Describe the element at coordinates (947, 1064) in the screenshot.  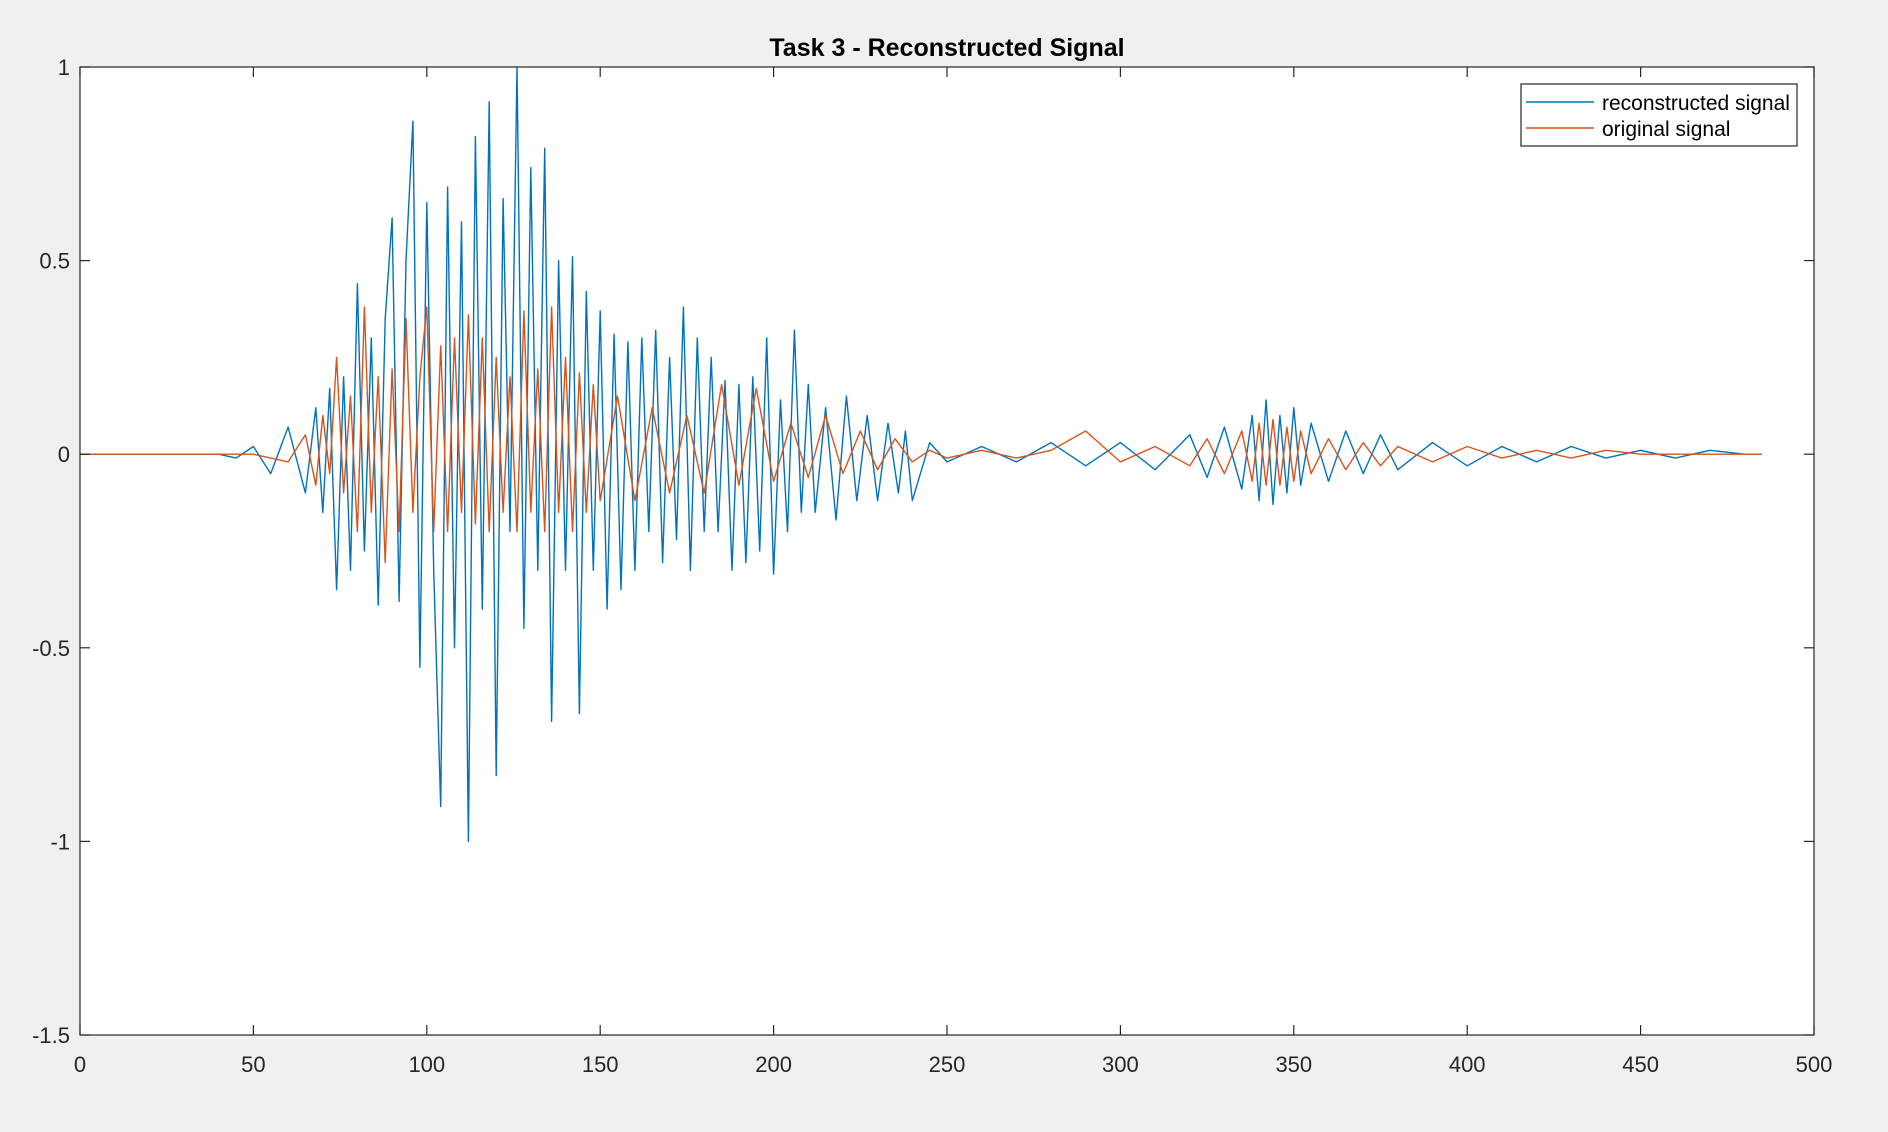
I see `x-tick-label: 250` at that location.